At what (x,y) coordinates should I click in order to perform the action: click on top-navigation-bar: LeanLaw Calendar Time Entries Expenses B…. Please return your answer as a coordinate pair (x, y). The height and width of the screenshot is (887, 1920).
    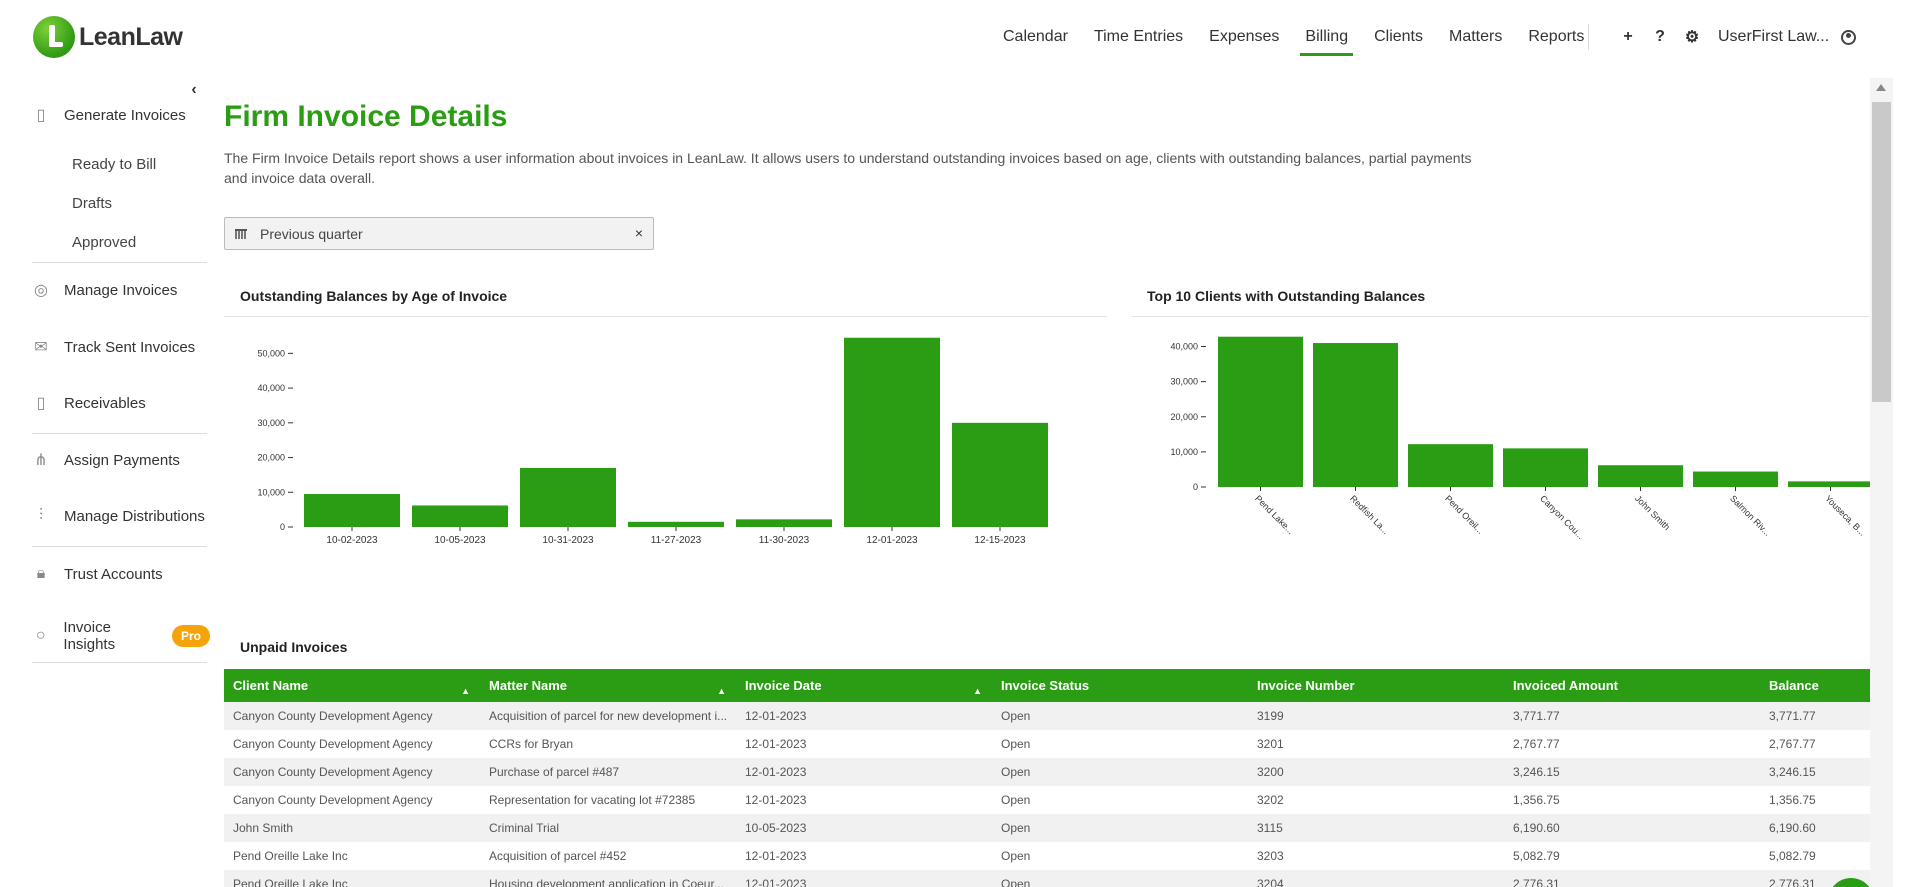
    Looking at the image, I should click on (960, 37).